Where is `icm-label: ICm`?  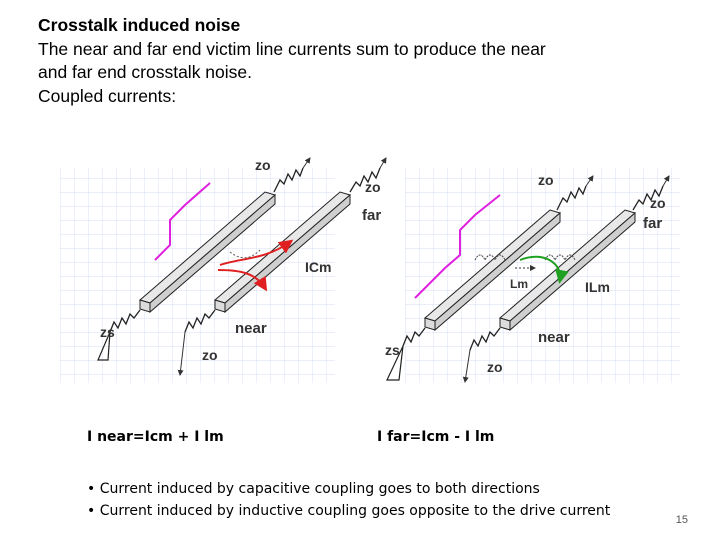 icm-label: ICm is located at coordinates (318, 267).